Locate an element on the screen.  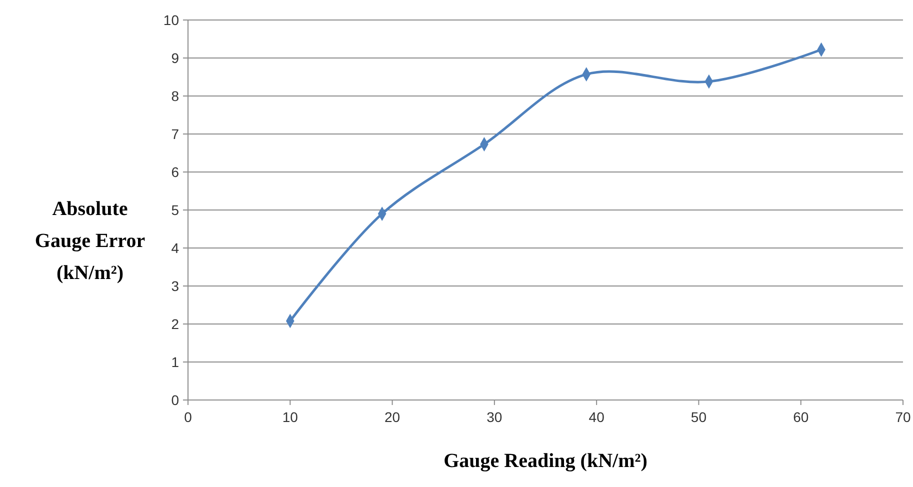
x-tick-label: 50 is located at coordinates (698, 417).